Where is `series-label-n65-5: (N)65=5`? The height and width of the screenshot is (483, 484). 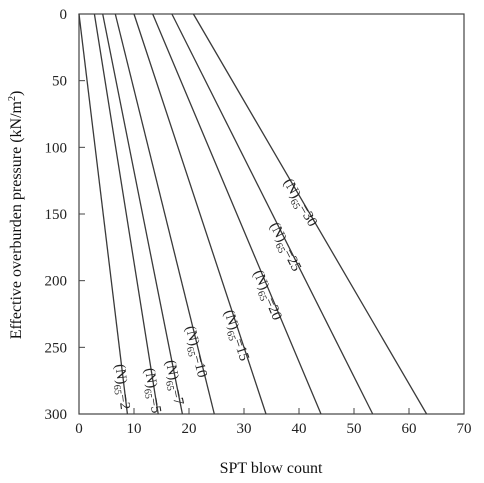
series-label-n65-5: (N)65=5 is located at coordinates (151, 391).